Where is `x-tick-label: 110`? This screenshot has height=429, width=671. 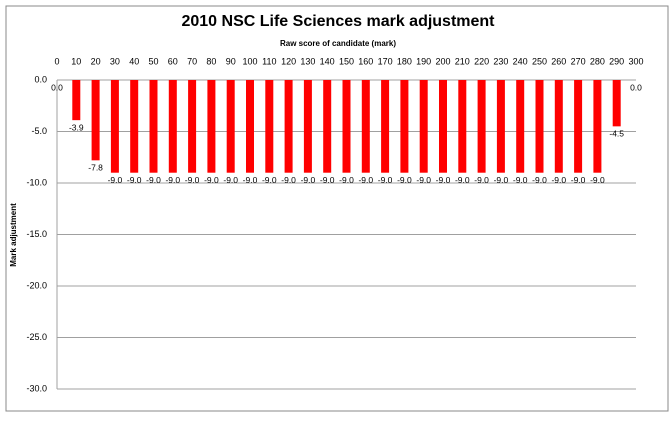 x-tick-label: 110 is located at coordinates (269, 61).